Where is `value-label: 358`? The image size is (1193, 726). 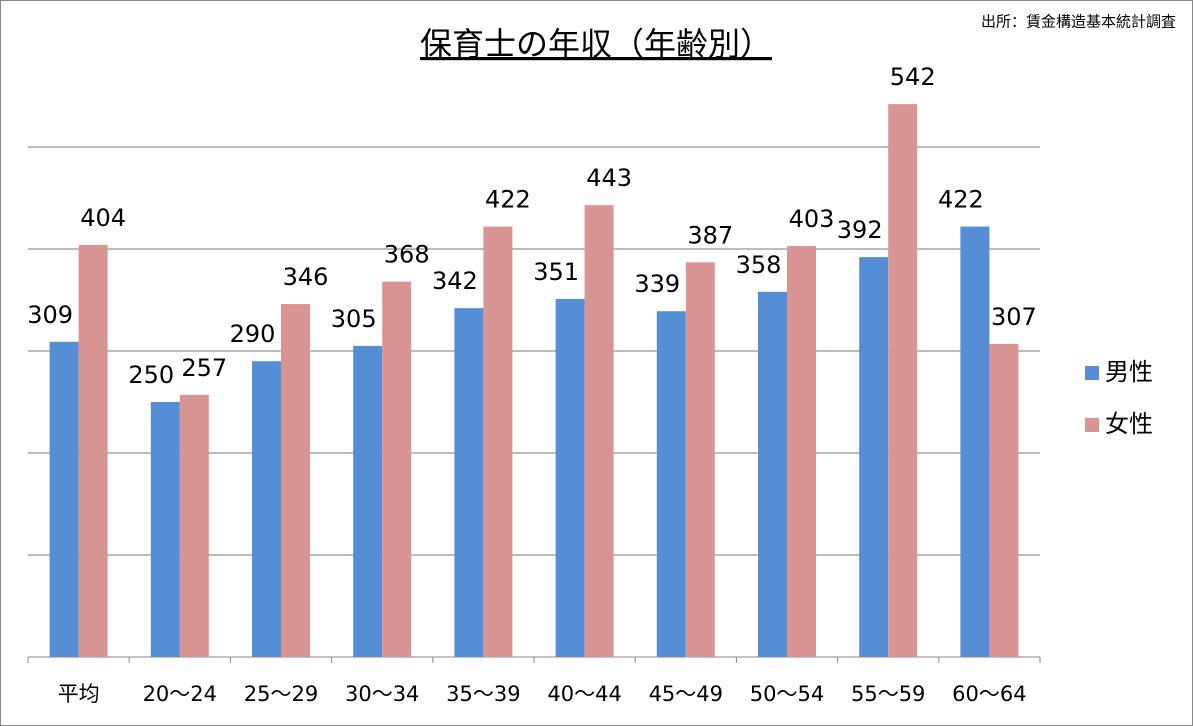
value-label: 358 is located at coordinates (759, 265).